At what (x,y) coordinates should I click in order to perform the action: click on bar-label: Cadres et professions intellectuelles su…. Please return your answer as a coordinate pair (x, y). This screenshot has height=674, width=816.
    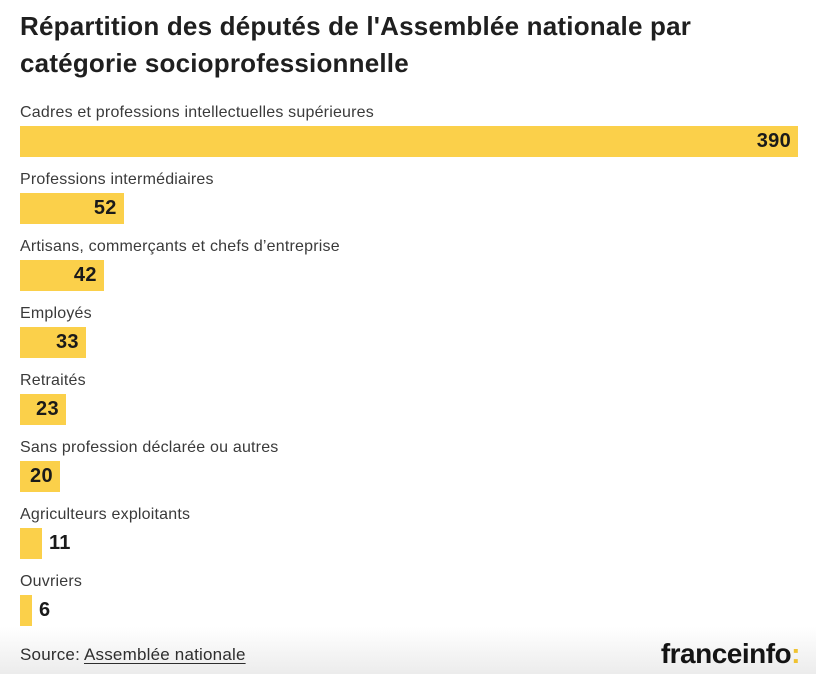
    Looking at the image, I should click on (197, 112).